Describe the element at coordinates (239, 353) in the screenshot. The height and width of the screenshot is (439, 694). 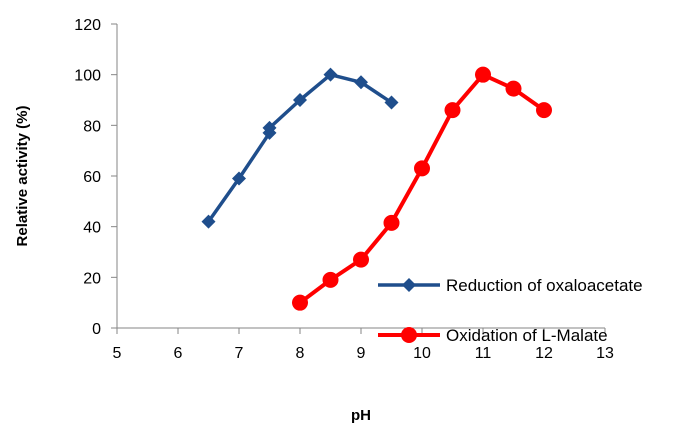
I see `x-tick-label: 7` at that location.